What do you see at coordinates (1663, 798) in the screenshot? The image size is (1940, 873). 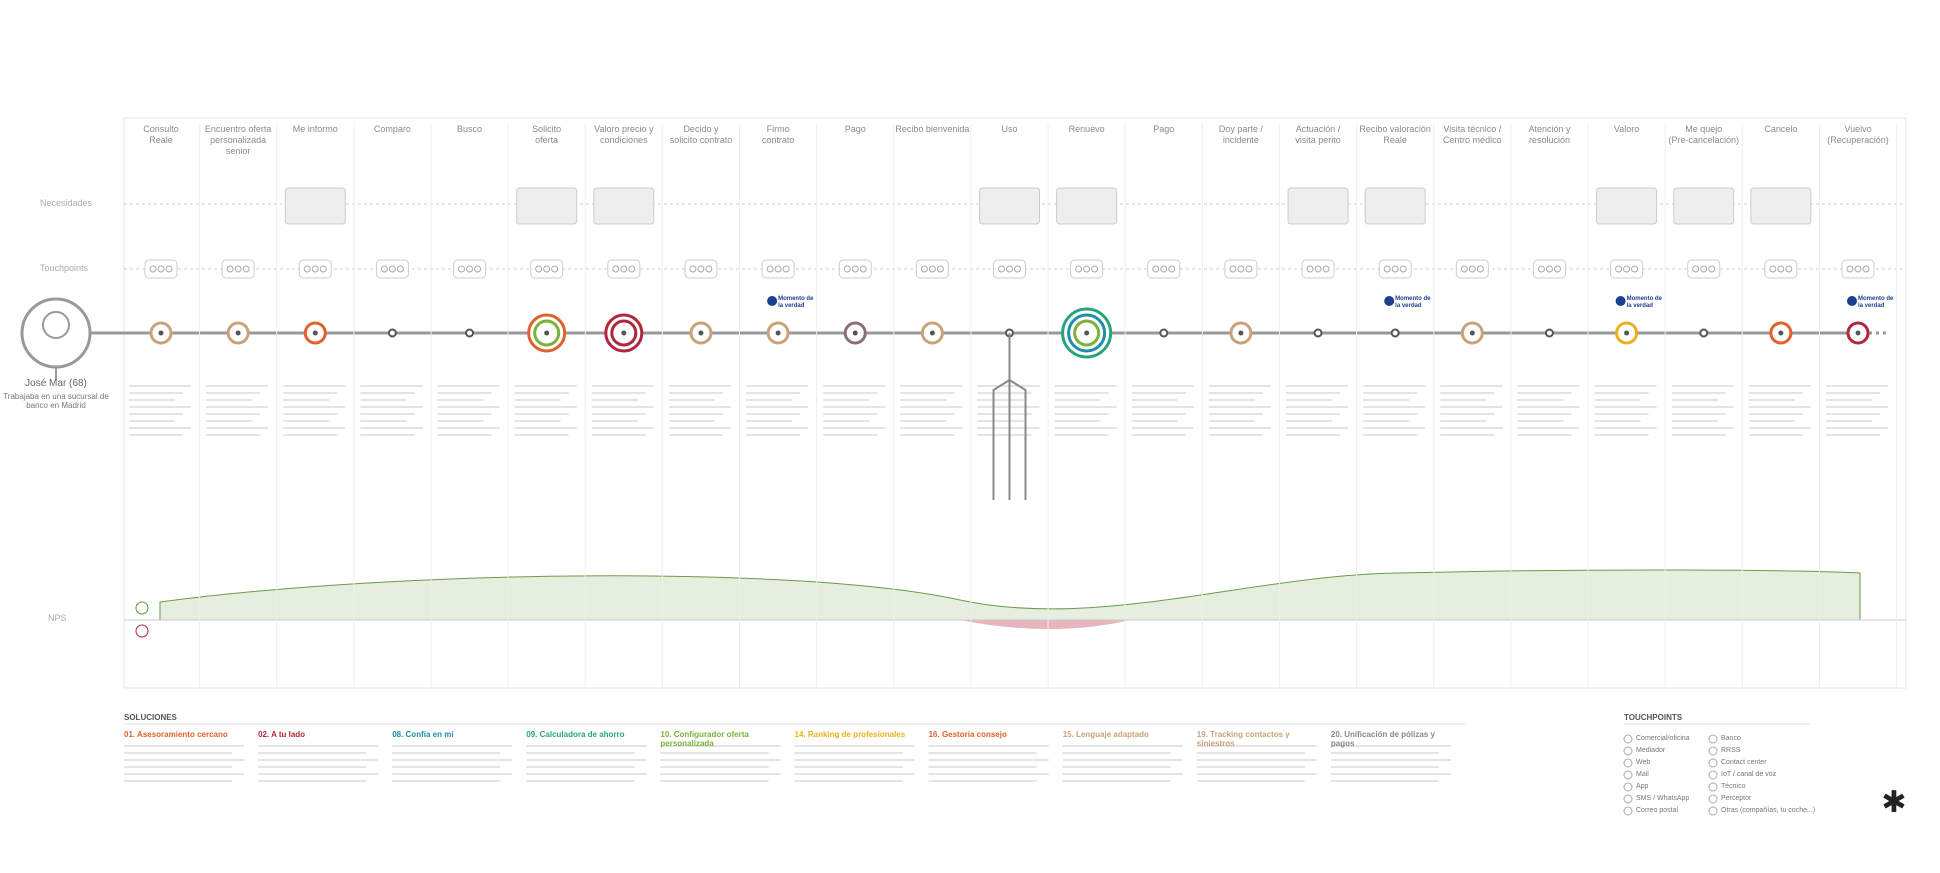 I see `touchpoint-legend-item: SMS / WhatsApp` at bounding box center [1663, 798].